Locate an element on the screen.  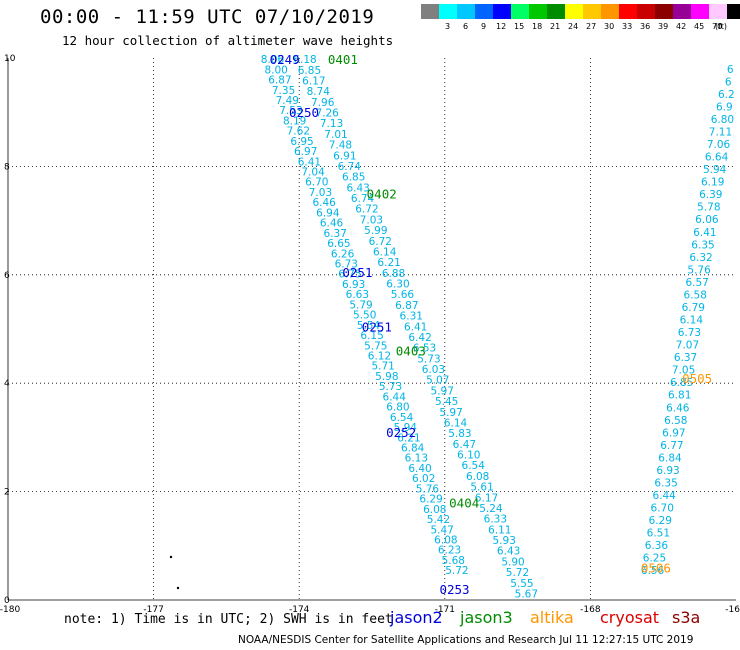
colorbar-label: 12 is located at coordinates (501, 26).